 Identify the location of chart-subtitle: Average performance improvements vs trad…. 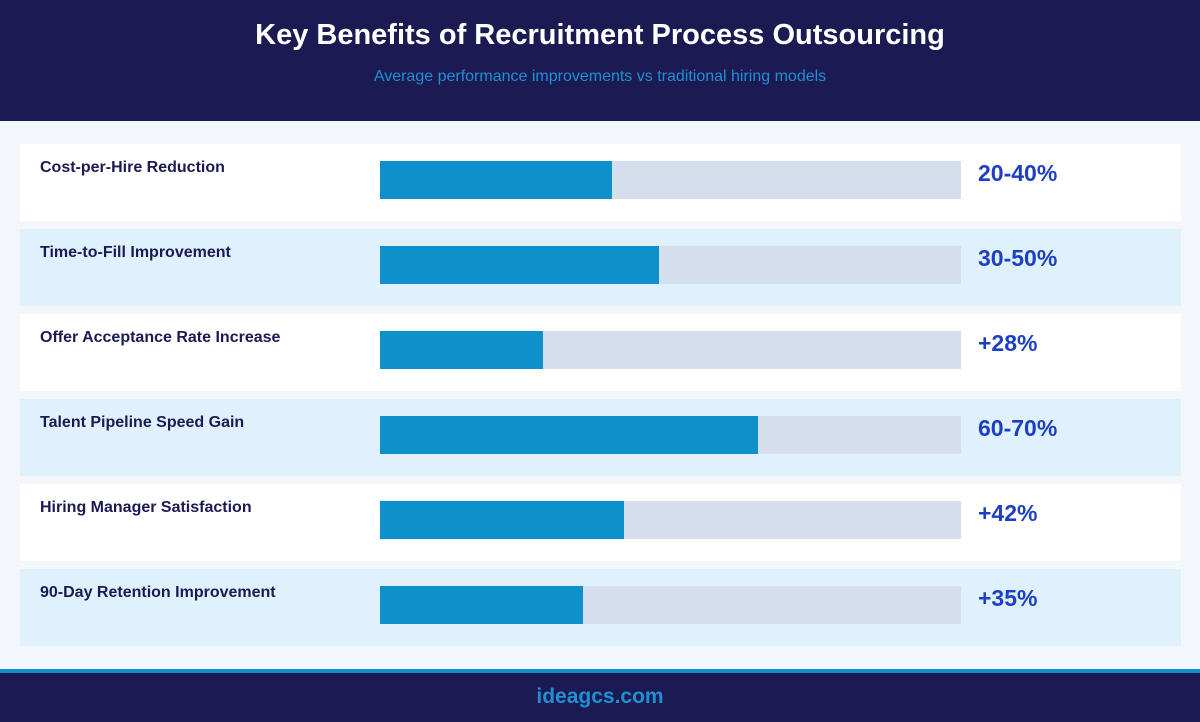
(600, 76).